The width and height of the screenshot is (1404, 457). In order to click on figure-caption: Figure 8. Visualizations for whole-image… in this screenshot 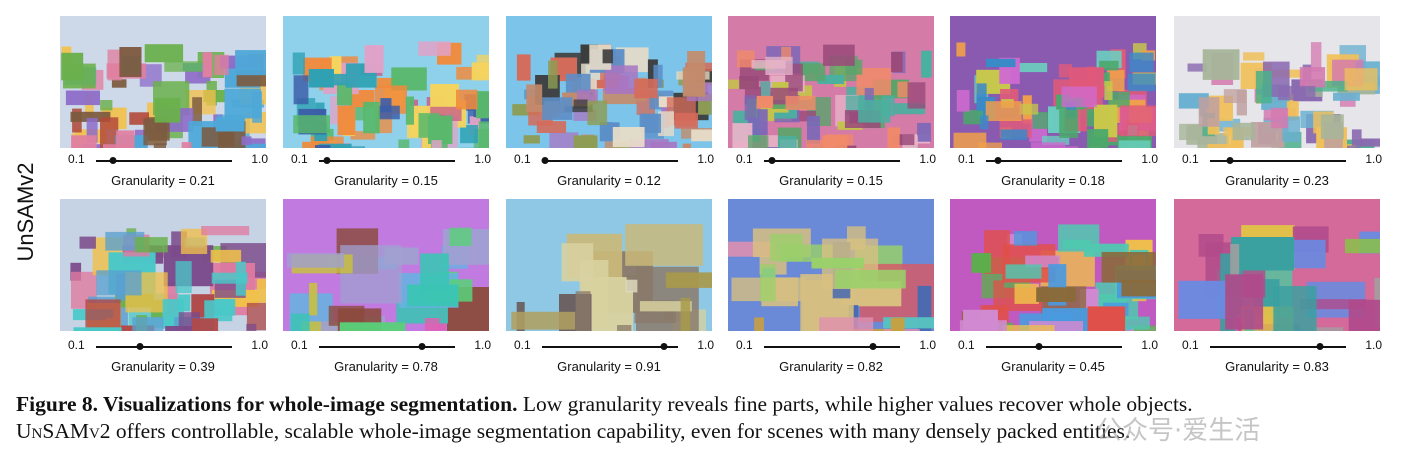, I will do `click(706, 418)`.